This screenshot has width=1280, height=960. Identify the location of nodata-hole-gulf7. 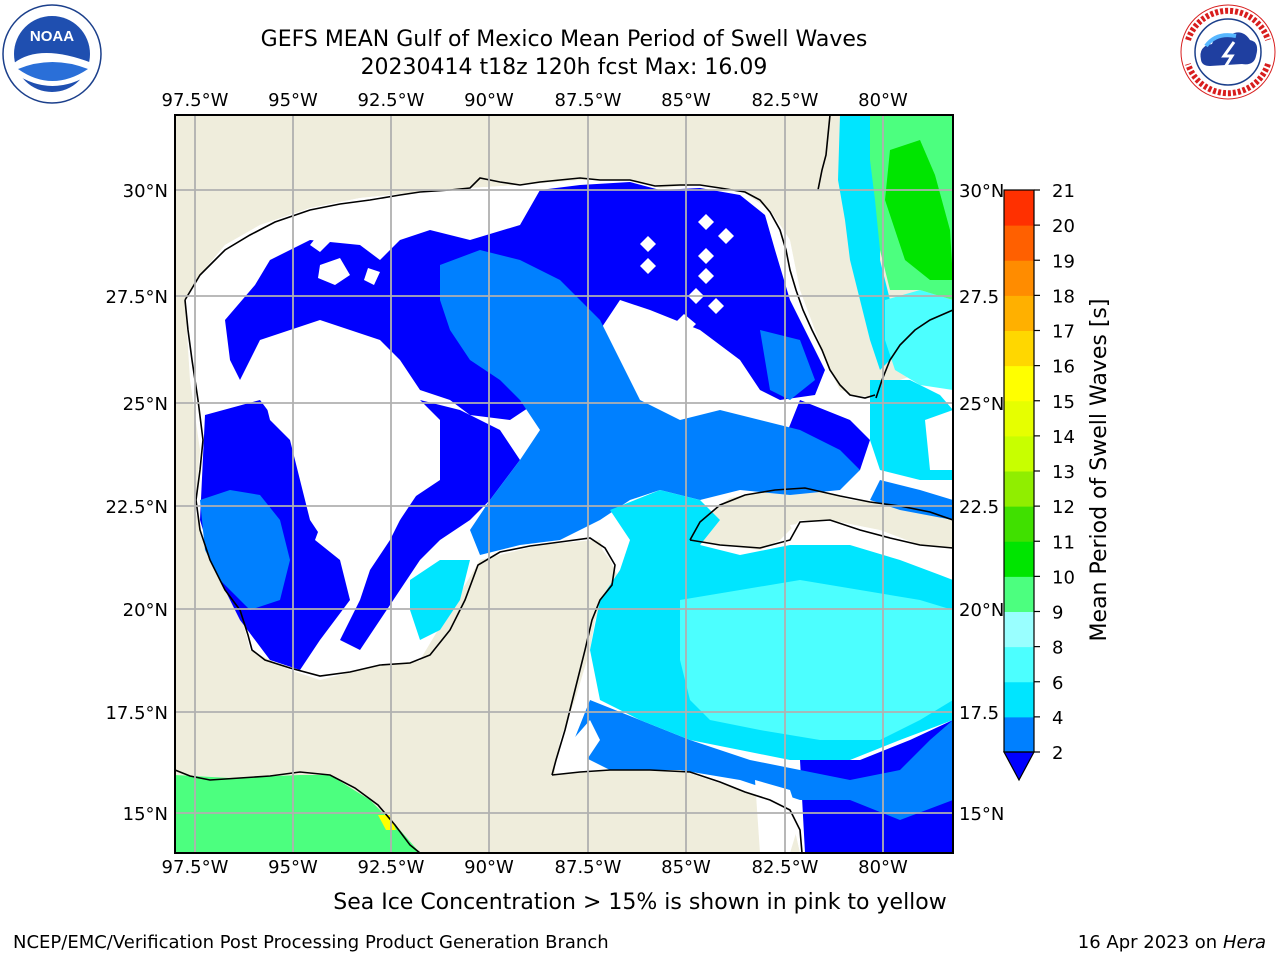
(716, 306).